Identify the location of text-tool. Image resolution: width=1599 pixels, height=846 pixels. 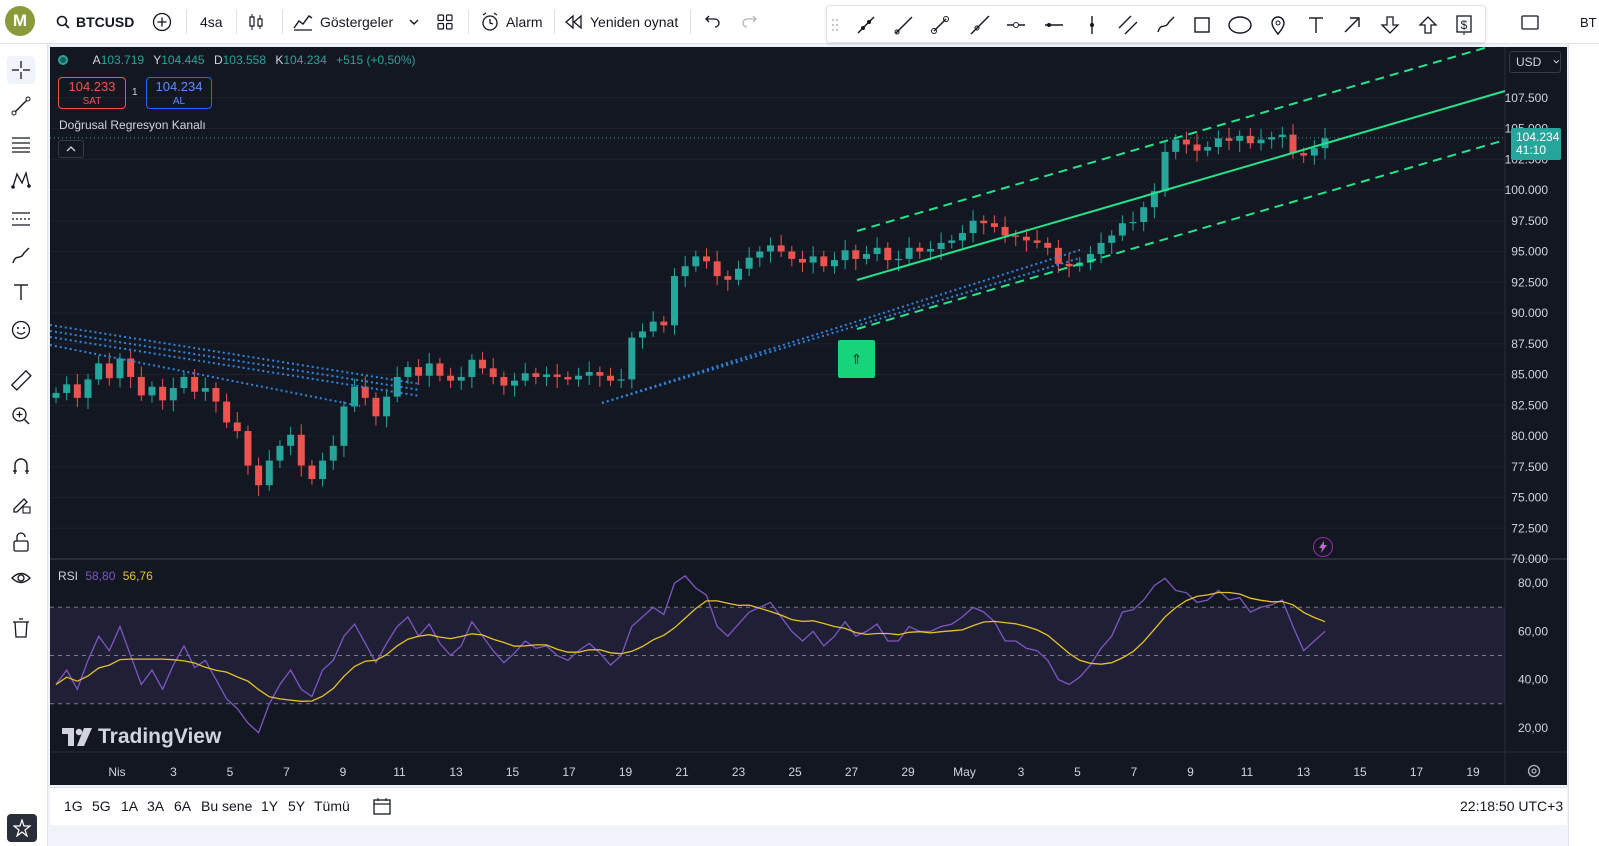
(21, 292).